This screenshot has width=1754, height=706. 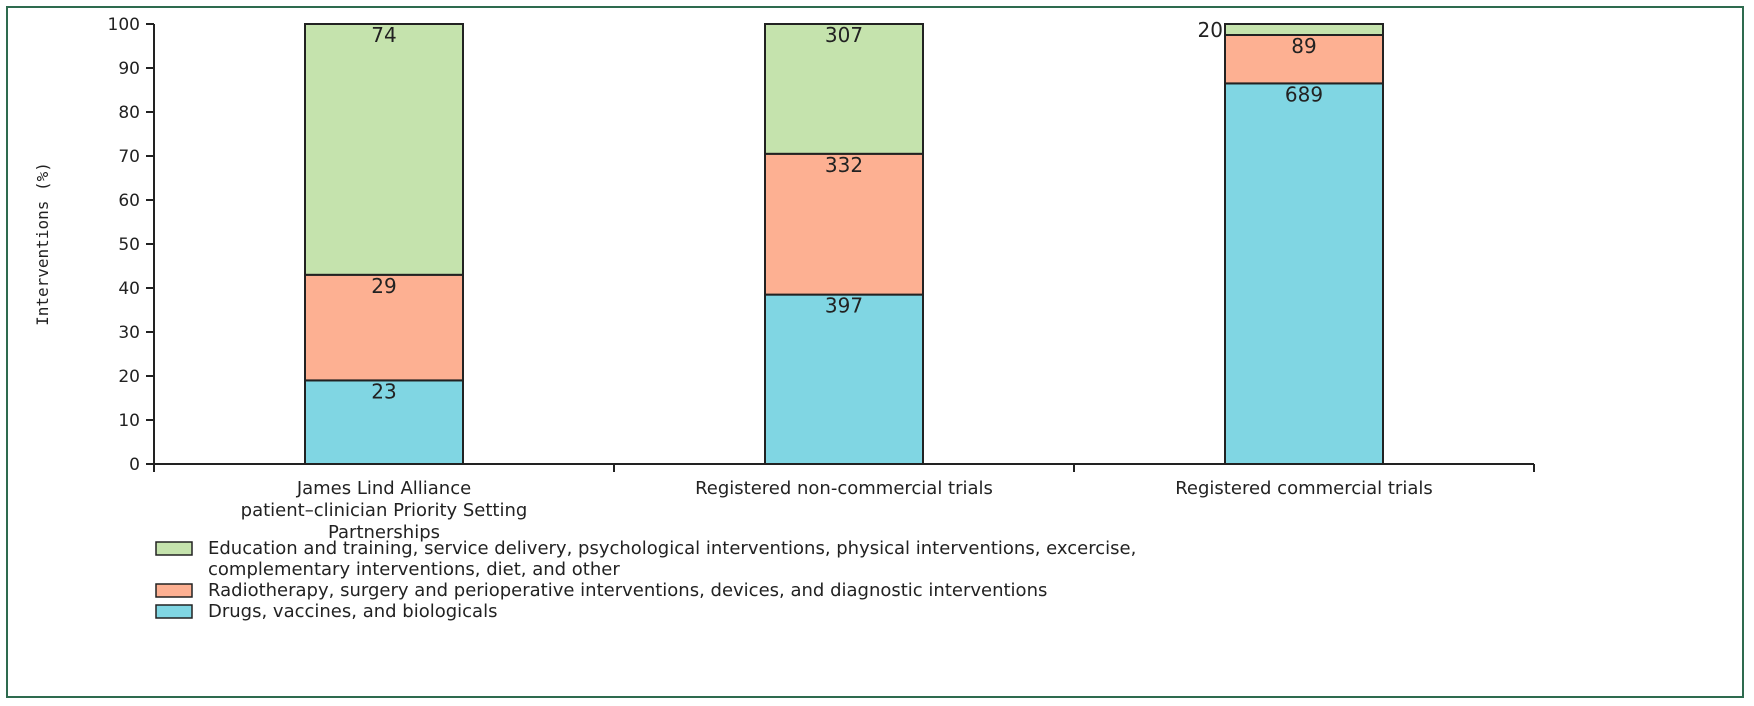 What do you see at coordinates (129, 421) in the screenshot?
I see `y-tick-label: 10` at bounding box center [129, 421].